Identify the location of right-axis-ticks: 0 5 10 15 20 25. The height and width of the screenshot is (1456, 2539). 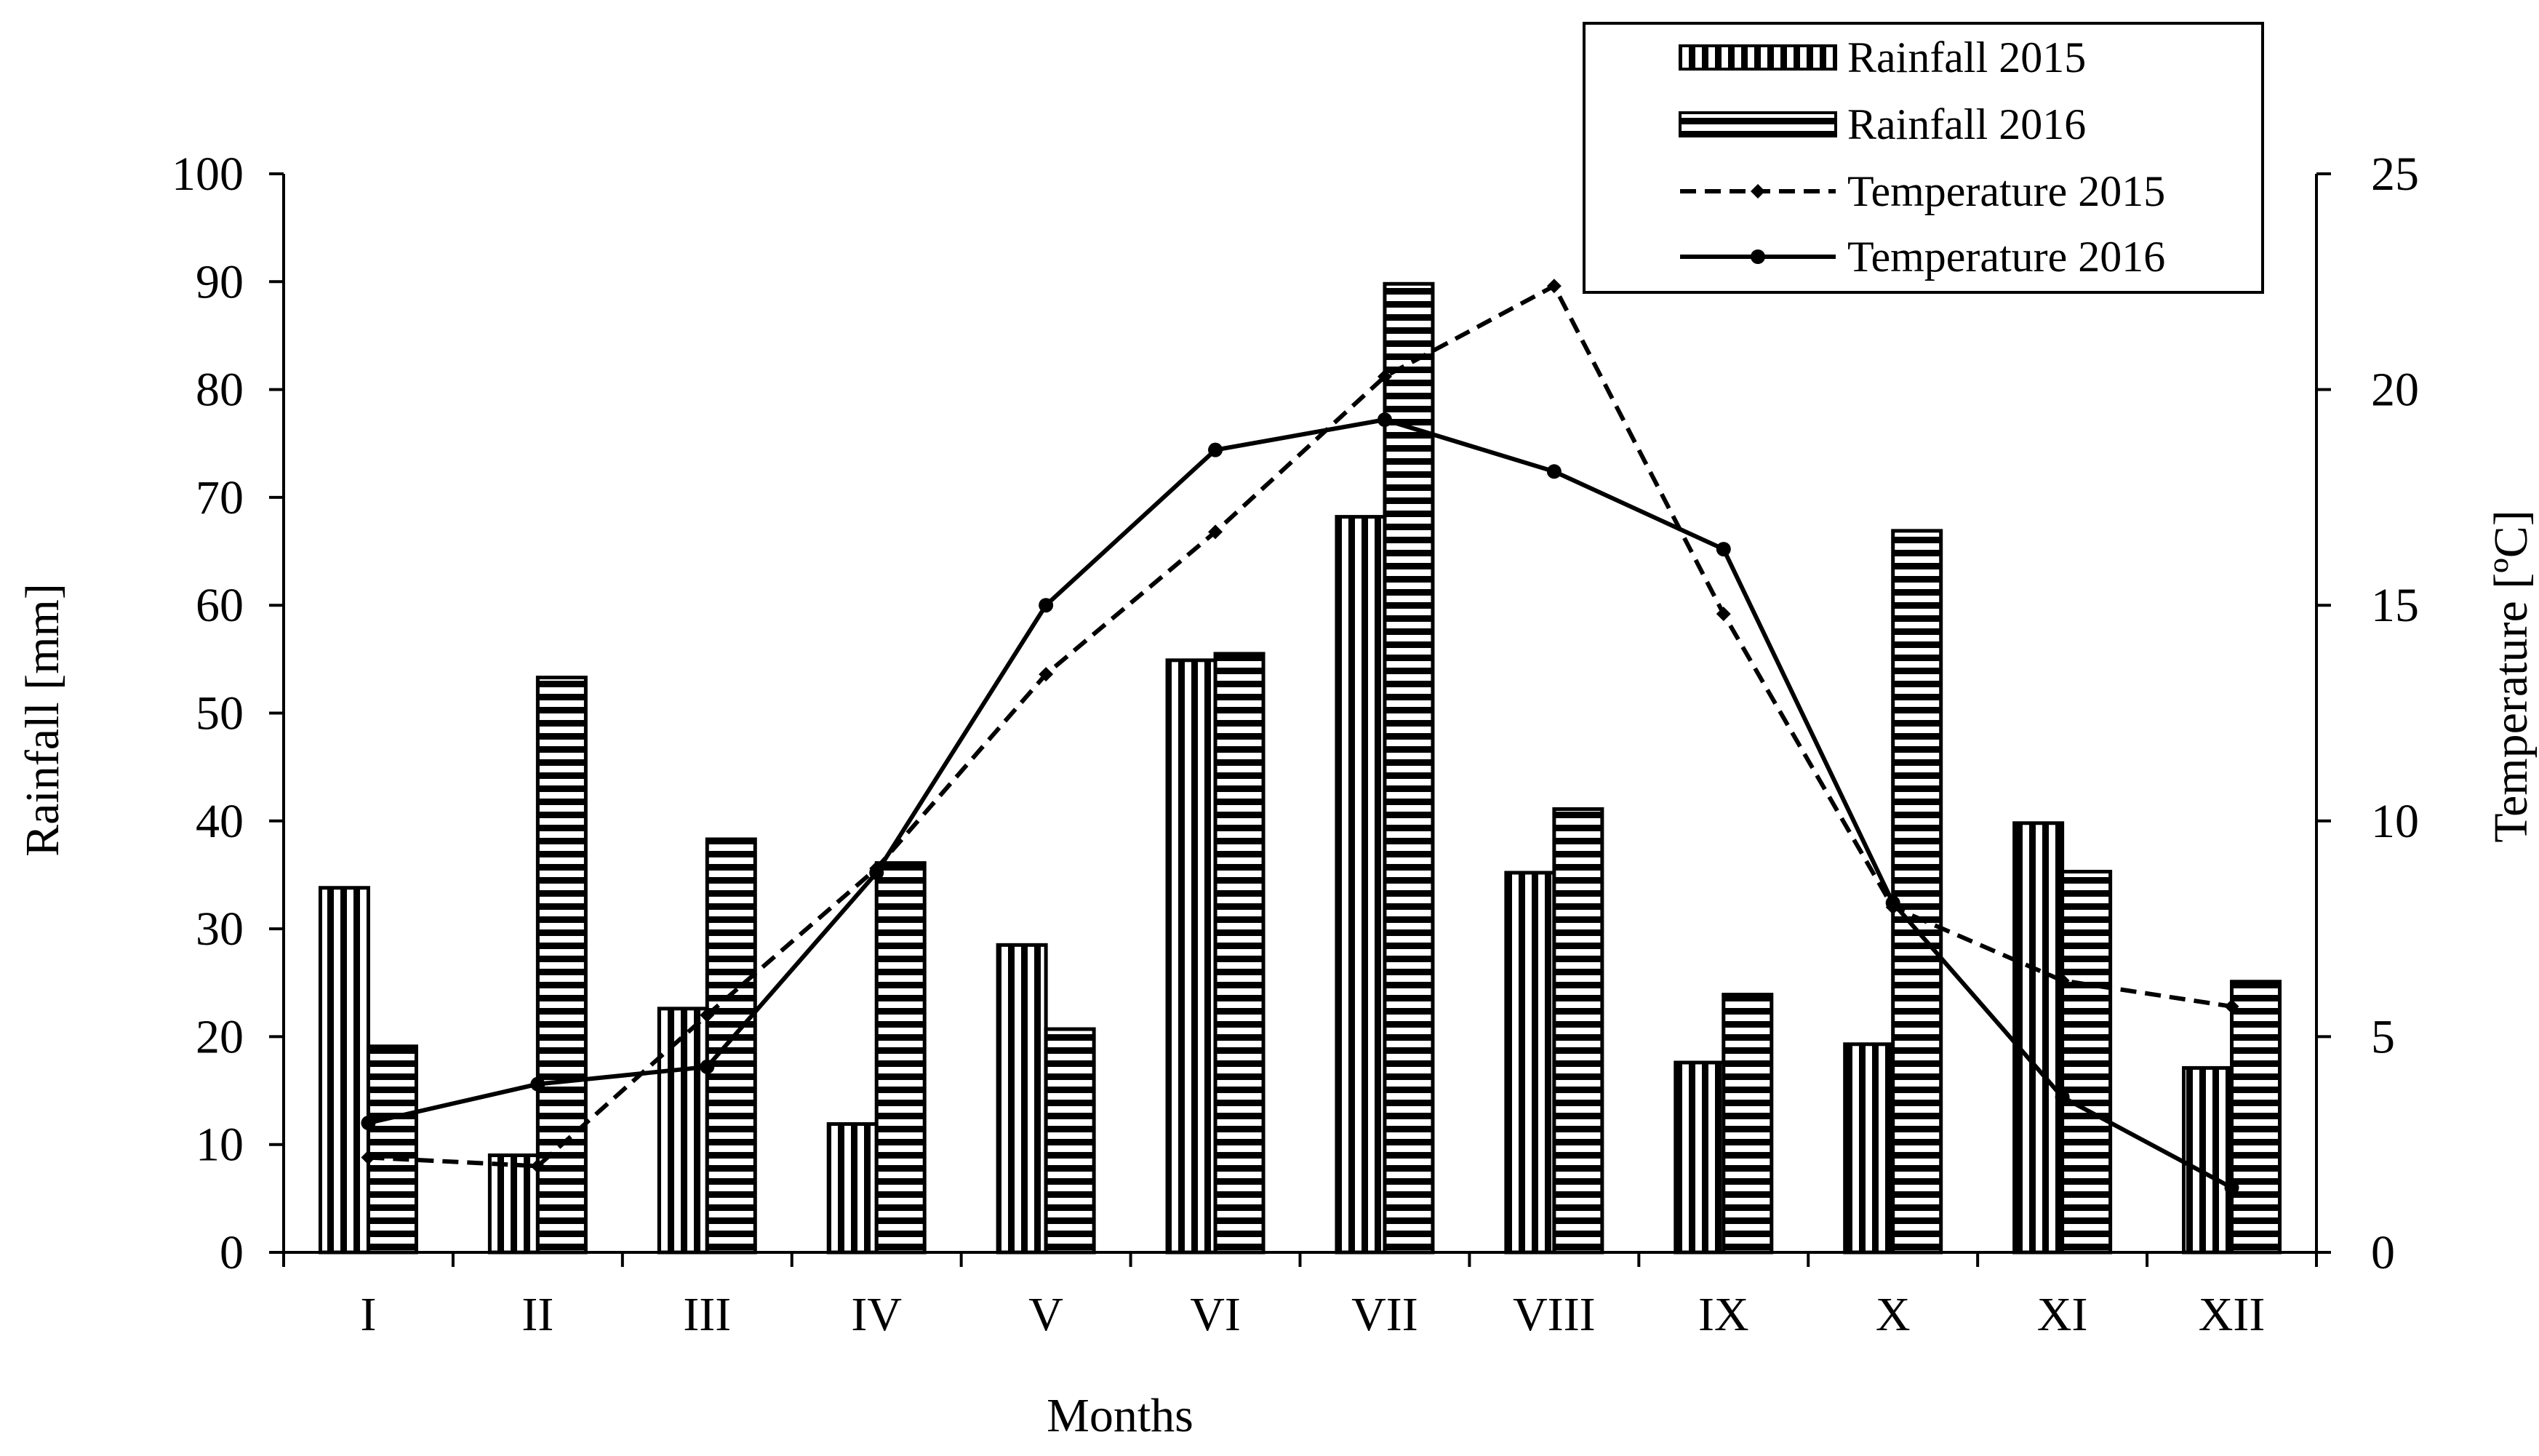
(2367, 713).